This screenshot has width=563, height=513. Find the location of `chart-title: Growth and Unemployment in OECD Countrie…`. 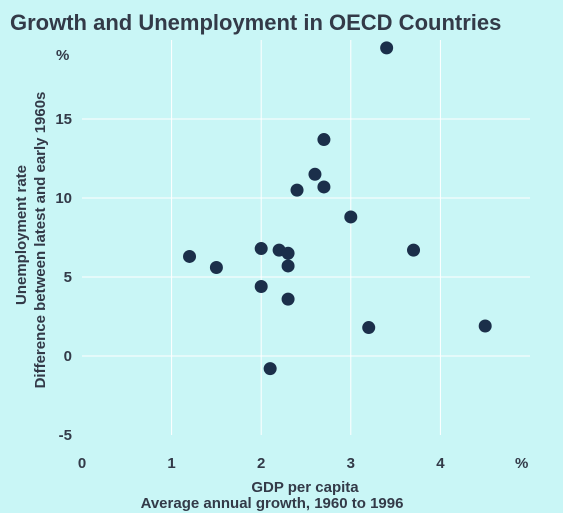

chart-title: Growth and Unemployment in OECD Countrie… is located at coordinates (255, 22).